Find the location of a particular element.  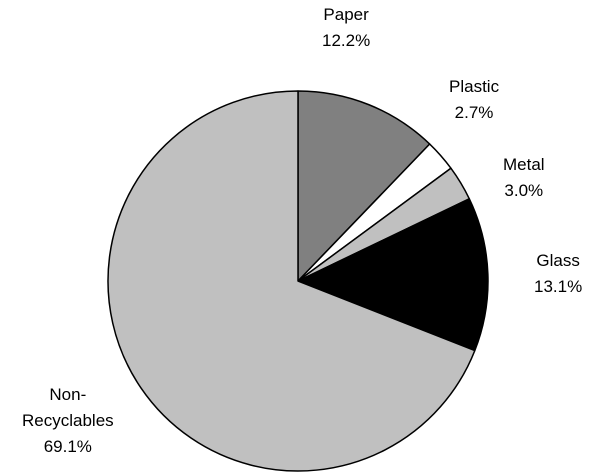

slice-percent: 69.1% is located at coordinates (67, 446).